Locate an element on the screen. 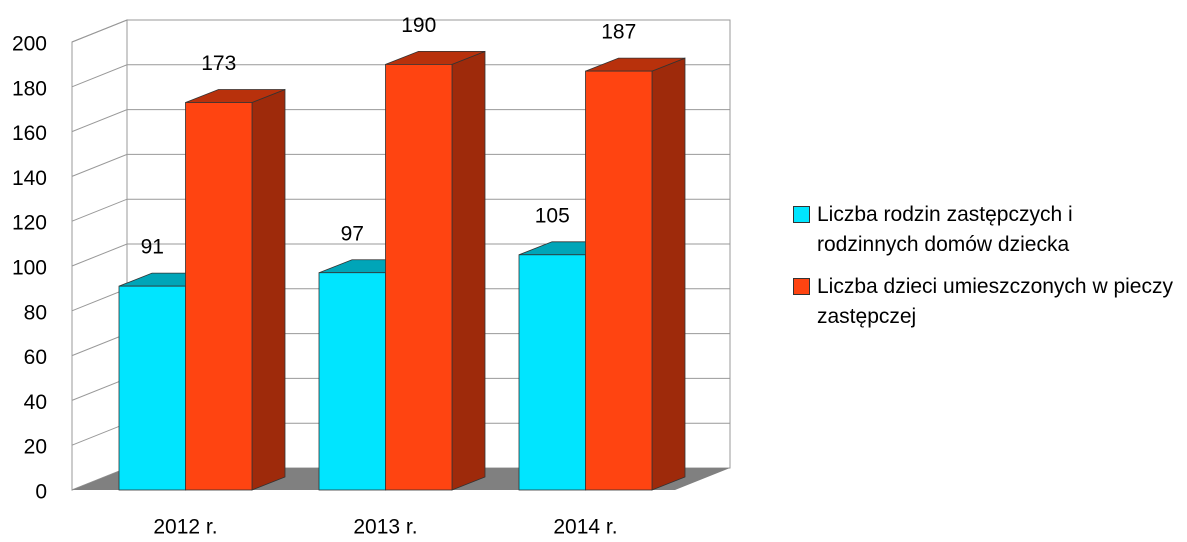  y-tick-label: 180 is located at coordinates (29, 88).